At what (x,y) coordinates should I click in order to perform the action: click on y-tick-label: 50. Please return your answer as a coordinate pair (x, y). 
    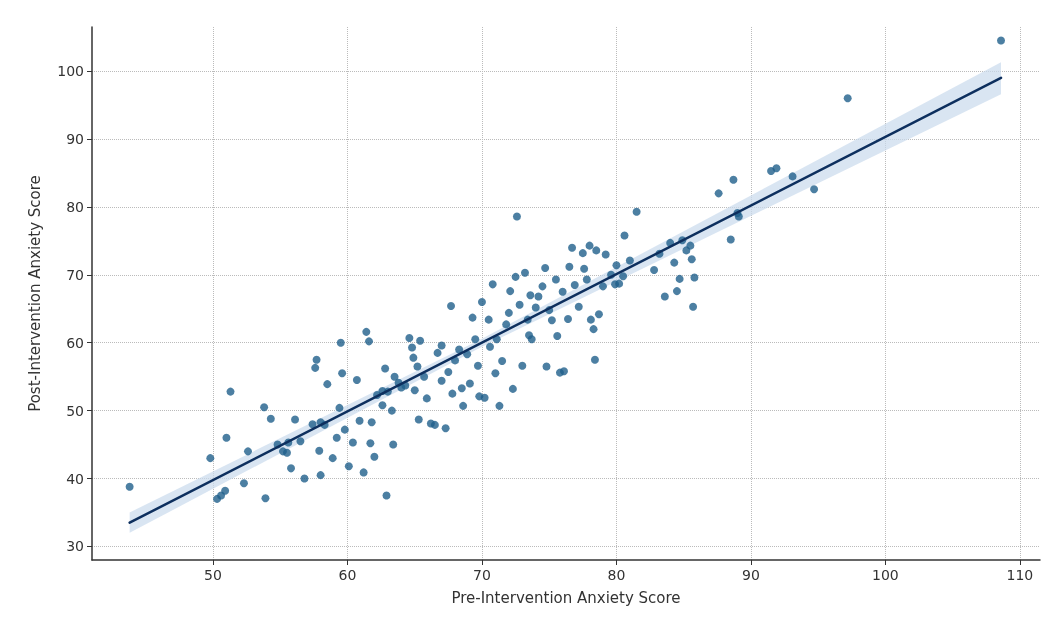
    Looking at the image, I should click on (75, 410).